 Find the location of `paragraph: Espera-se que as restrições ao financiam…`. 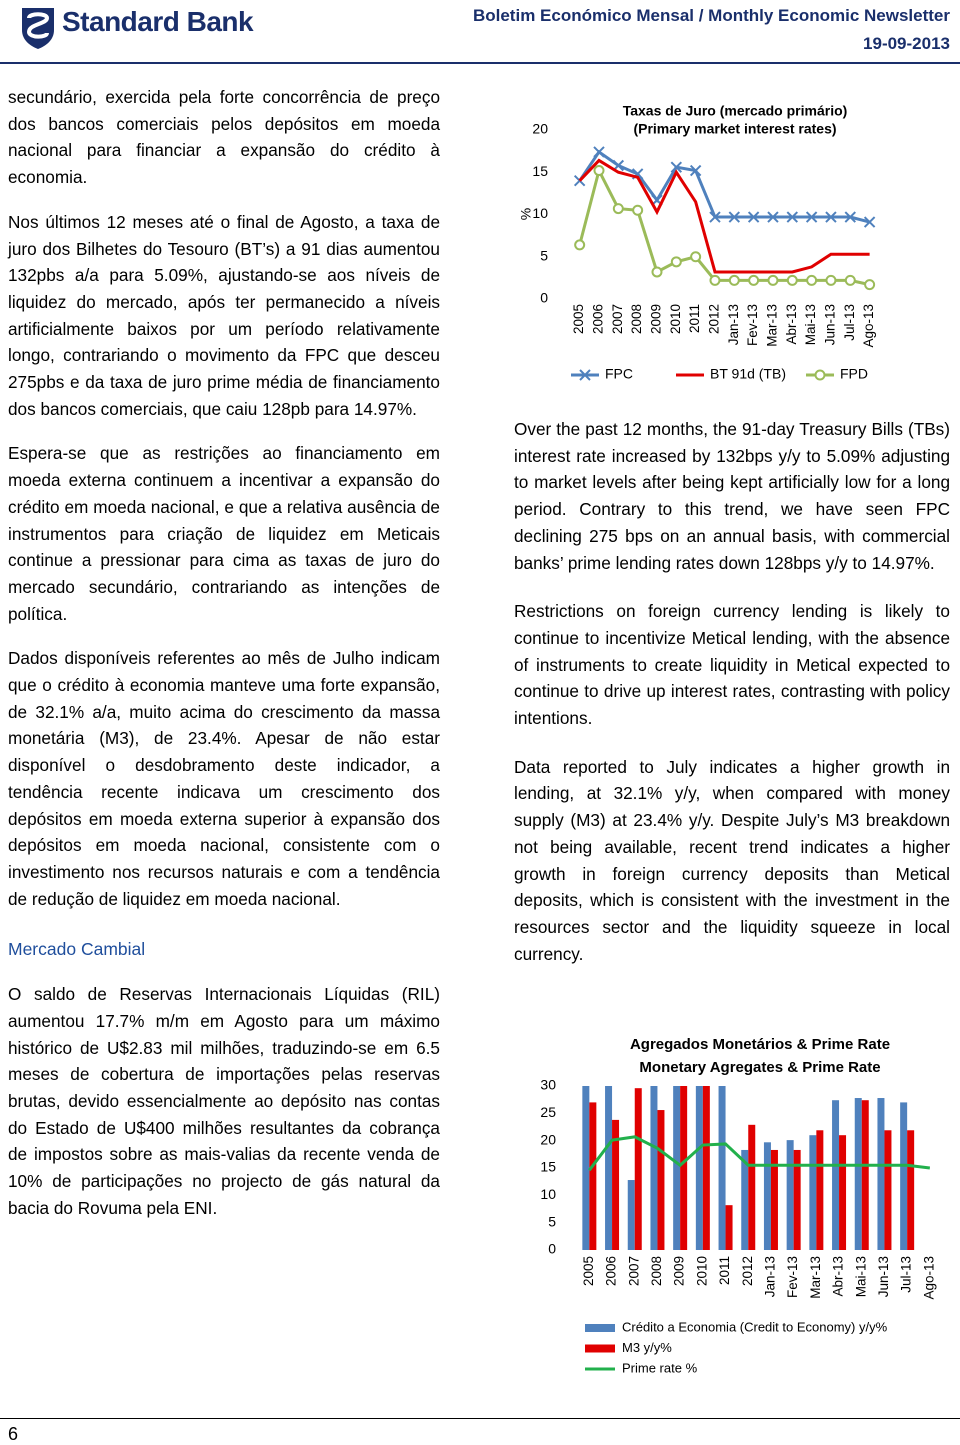

paragraph: Espera-se que as restrições ao financiam… is located at coordinates (224, 533).